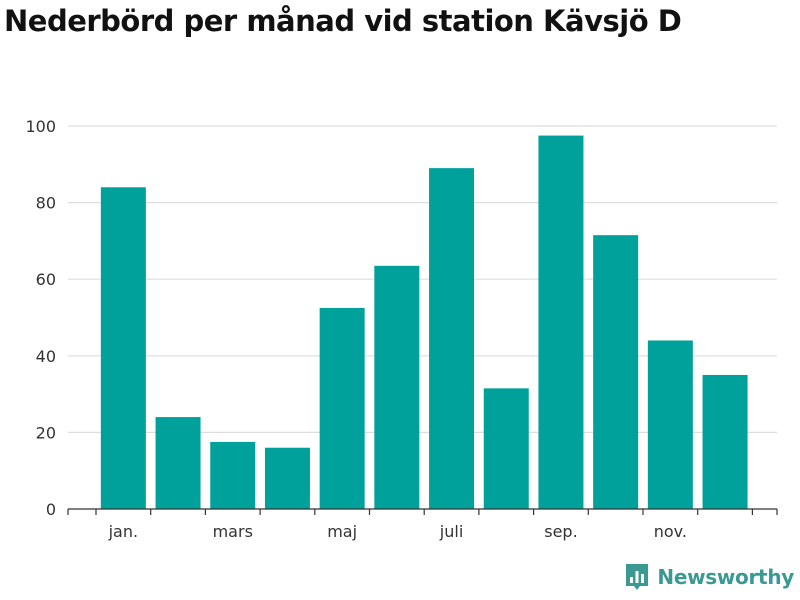  Describe the element at coordinates (40, 318) in the screenshot. I see `y-axis-labels: 0 20 40 60 80 100` at that location.